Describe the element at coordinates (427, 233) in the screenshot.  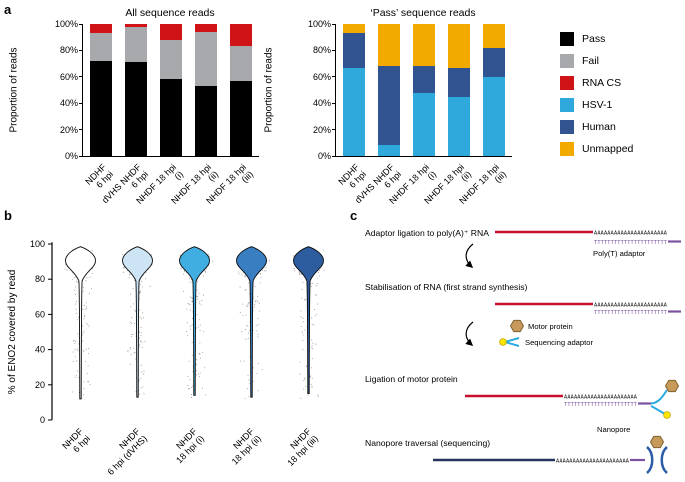
I see `step-1-title: Adaptor ligation to poly(A)⁺ RNA` at that location.